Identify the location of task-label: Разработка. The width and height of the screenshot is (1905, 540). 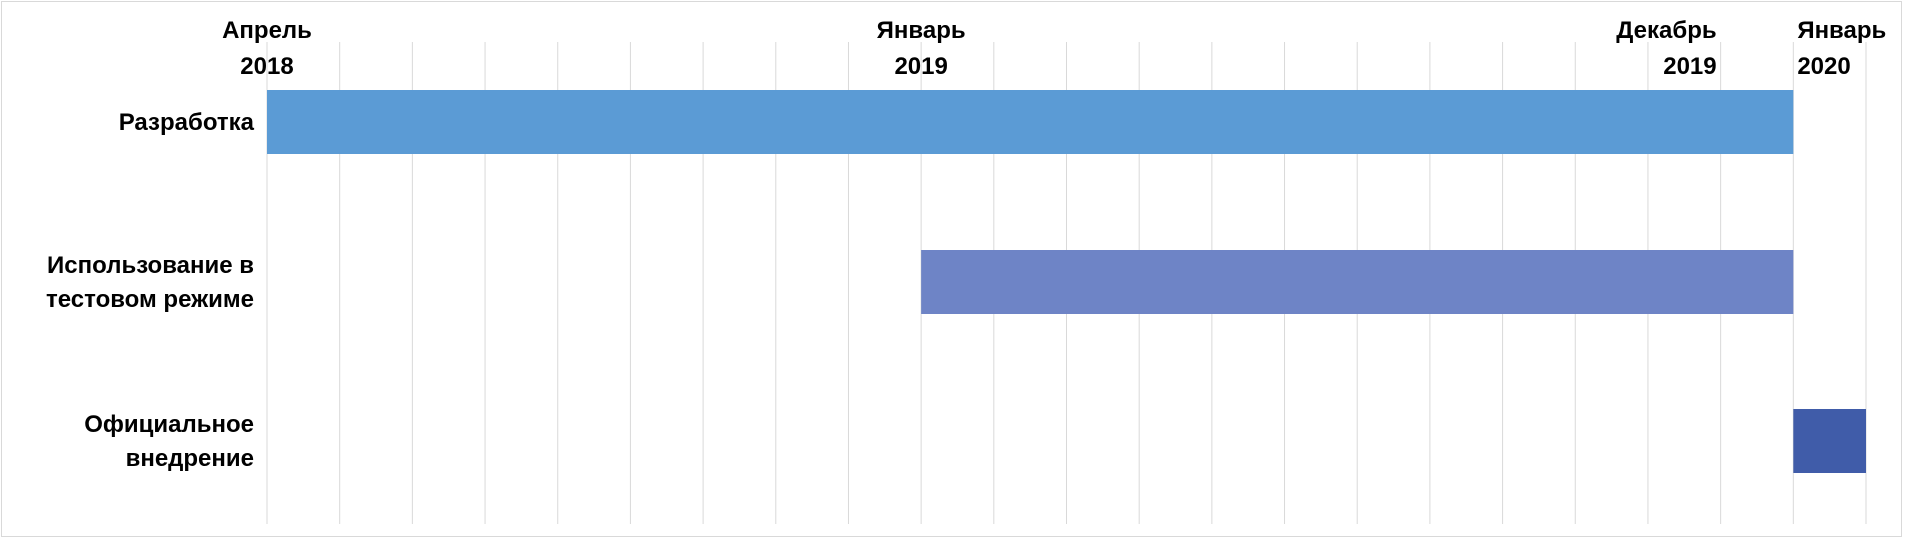
(187, 122).